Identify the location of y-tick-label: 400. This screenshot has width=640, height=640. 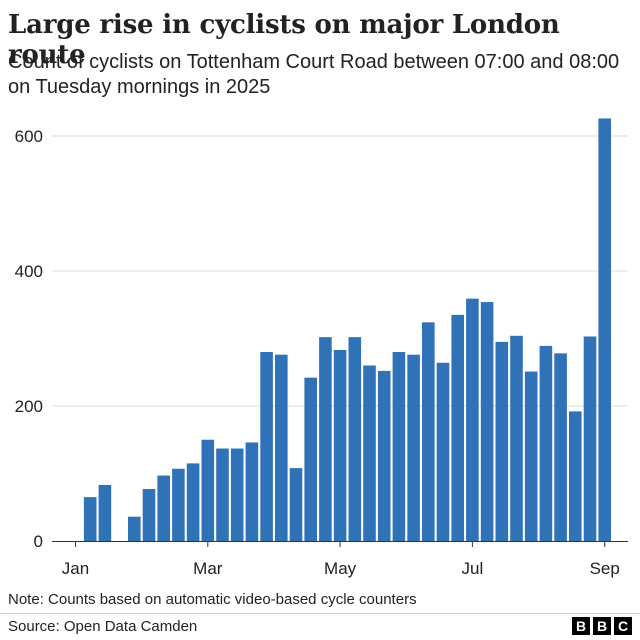
(29, 271).